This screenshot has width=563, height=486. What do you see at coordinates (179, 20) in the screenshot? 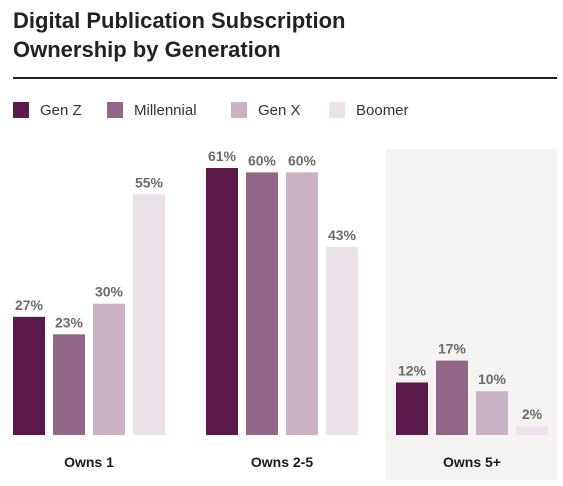
I see `chart-title-line-1: Digital Publication Subscription` at bounding box center [179, 20].